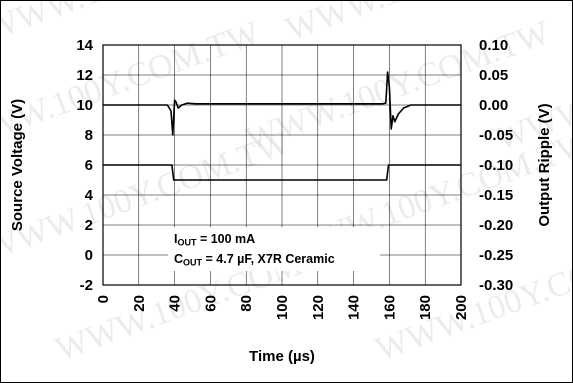 This screenshot has width=573, height=383. What do you see at coordinates (89, 225) in the screenshot?
I see `y-left-tick-label: 2` at bounding box center [89, 225].